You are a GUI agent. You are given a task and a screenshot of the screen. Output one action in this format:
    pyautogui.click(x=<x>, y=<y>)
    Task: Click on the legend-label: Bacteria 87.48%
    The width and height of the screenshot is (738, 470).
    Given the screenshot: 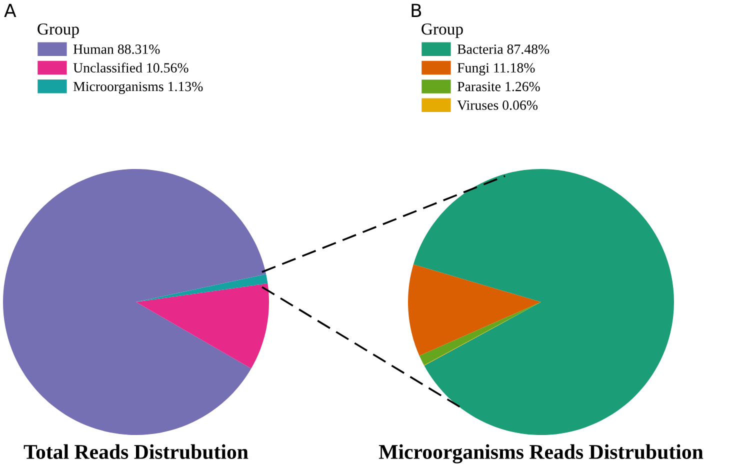 What is the action you would take?
    pyautogui.click(x=503, y=49)
    